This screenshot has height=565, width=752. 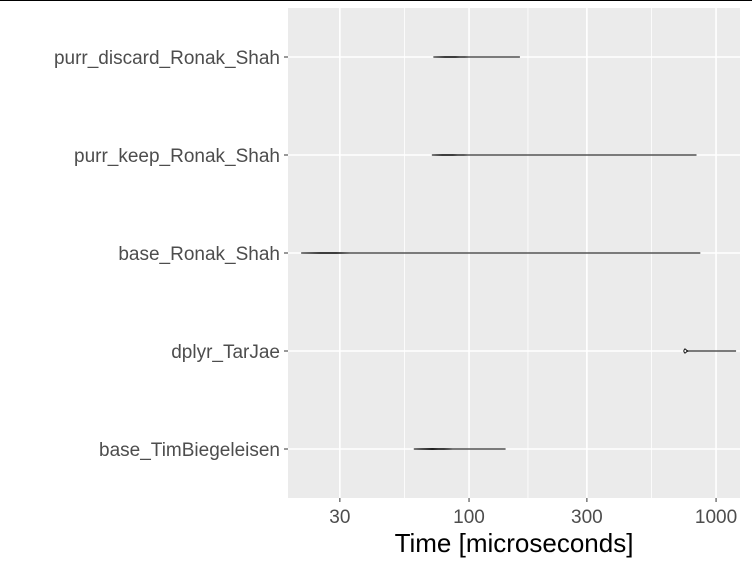 What do you see at coordinates (476, 57) in the screenshot?
I see `violin-purr_discard_Ronak_Shah` at bounding box center [476, 57].